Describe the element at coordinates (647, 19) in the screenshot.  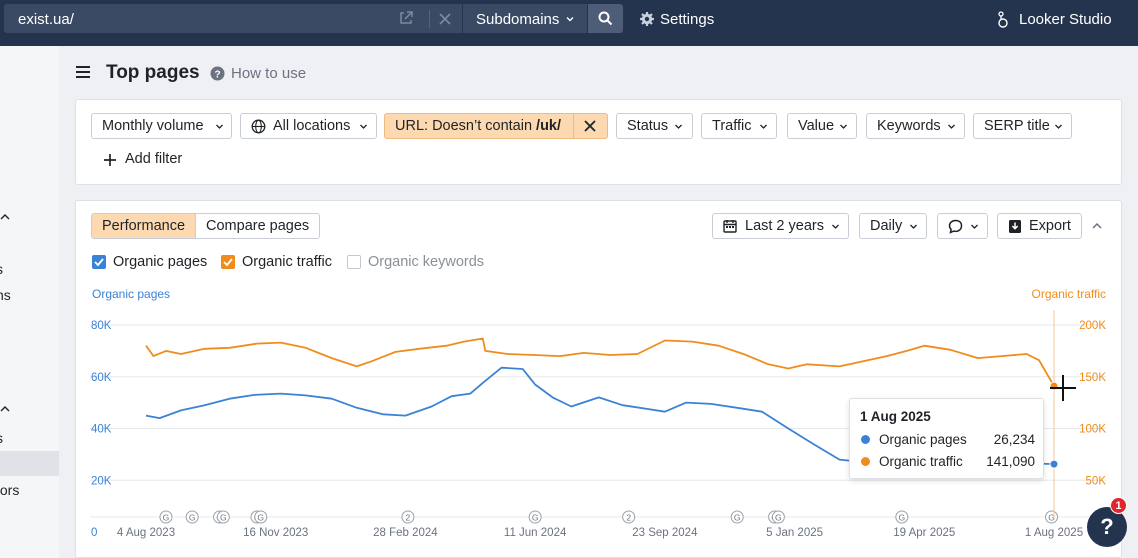
I see `gear-icon` at that location.